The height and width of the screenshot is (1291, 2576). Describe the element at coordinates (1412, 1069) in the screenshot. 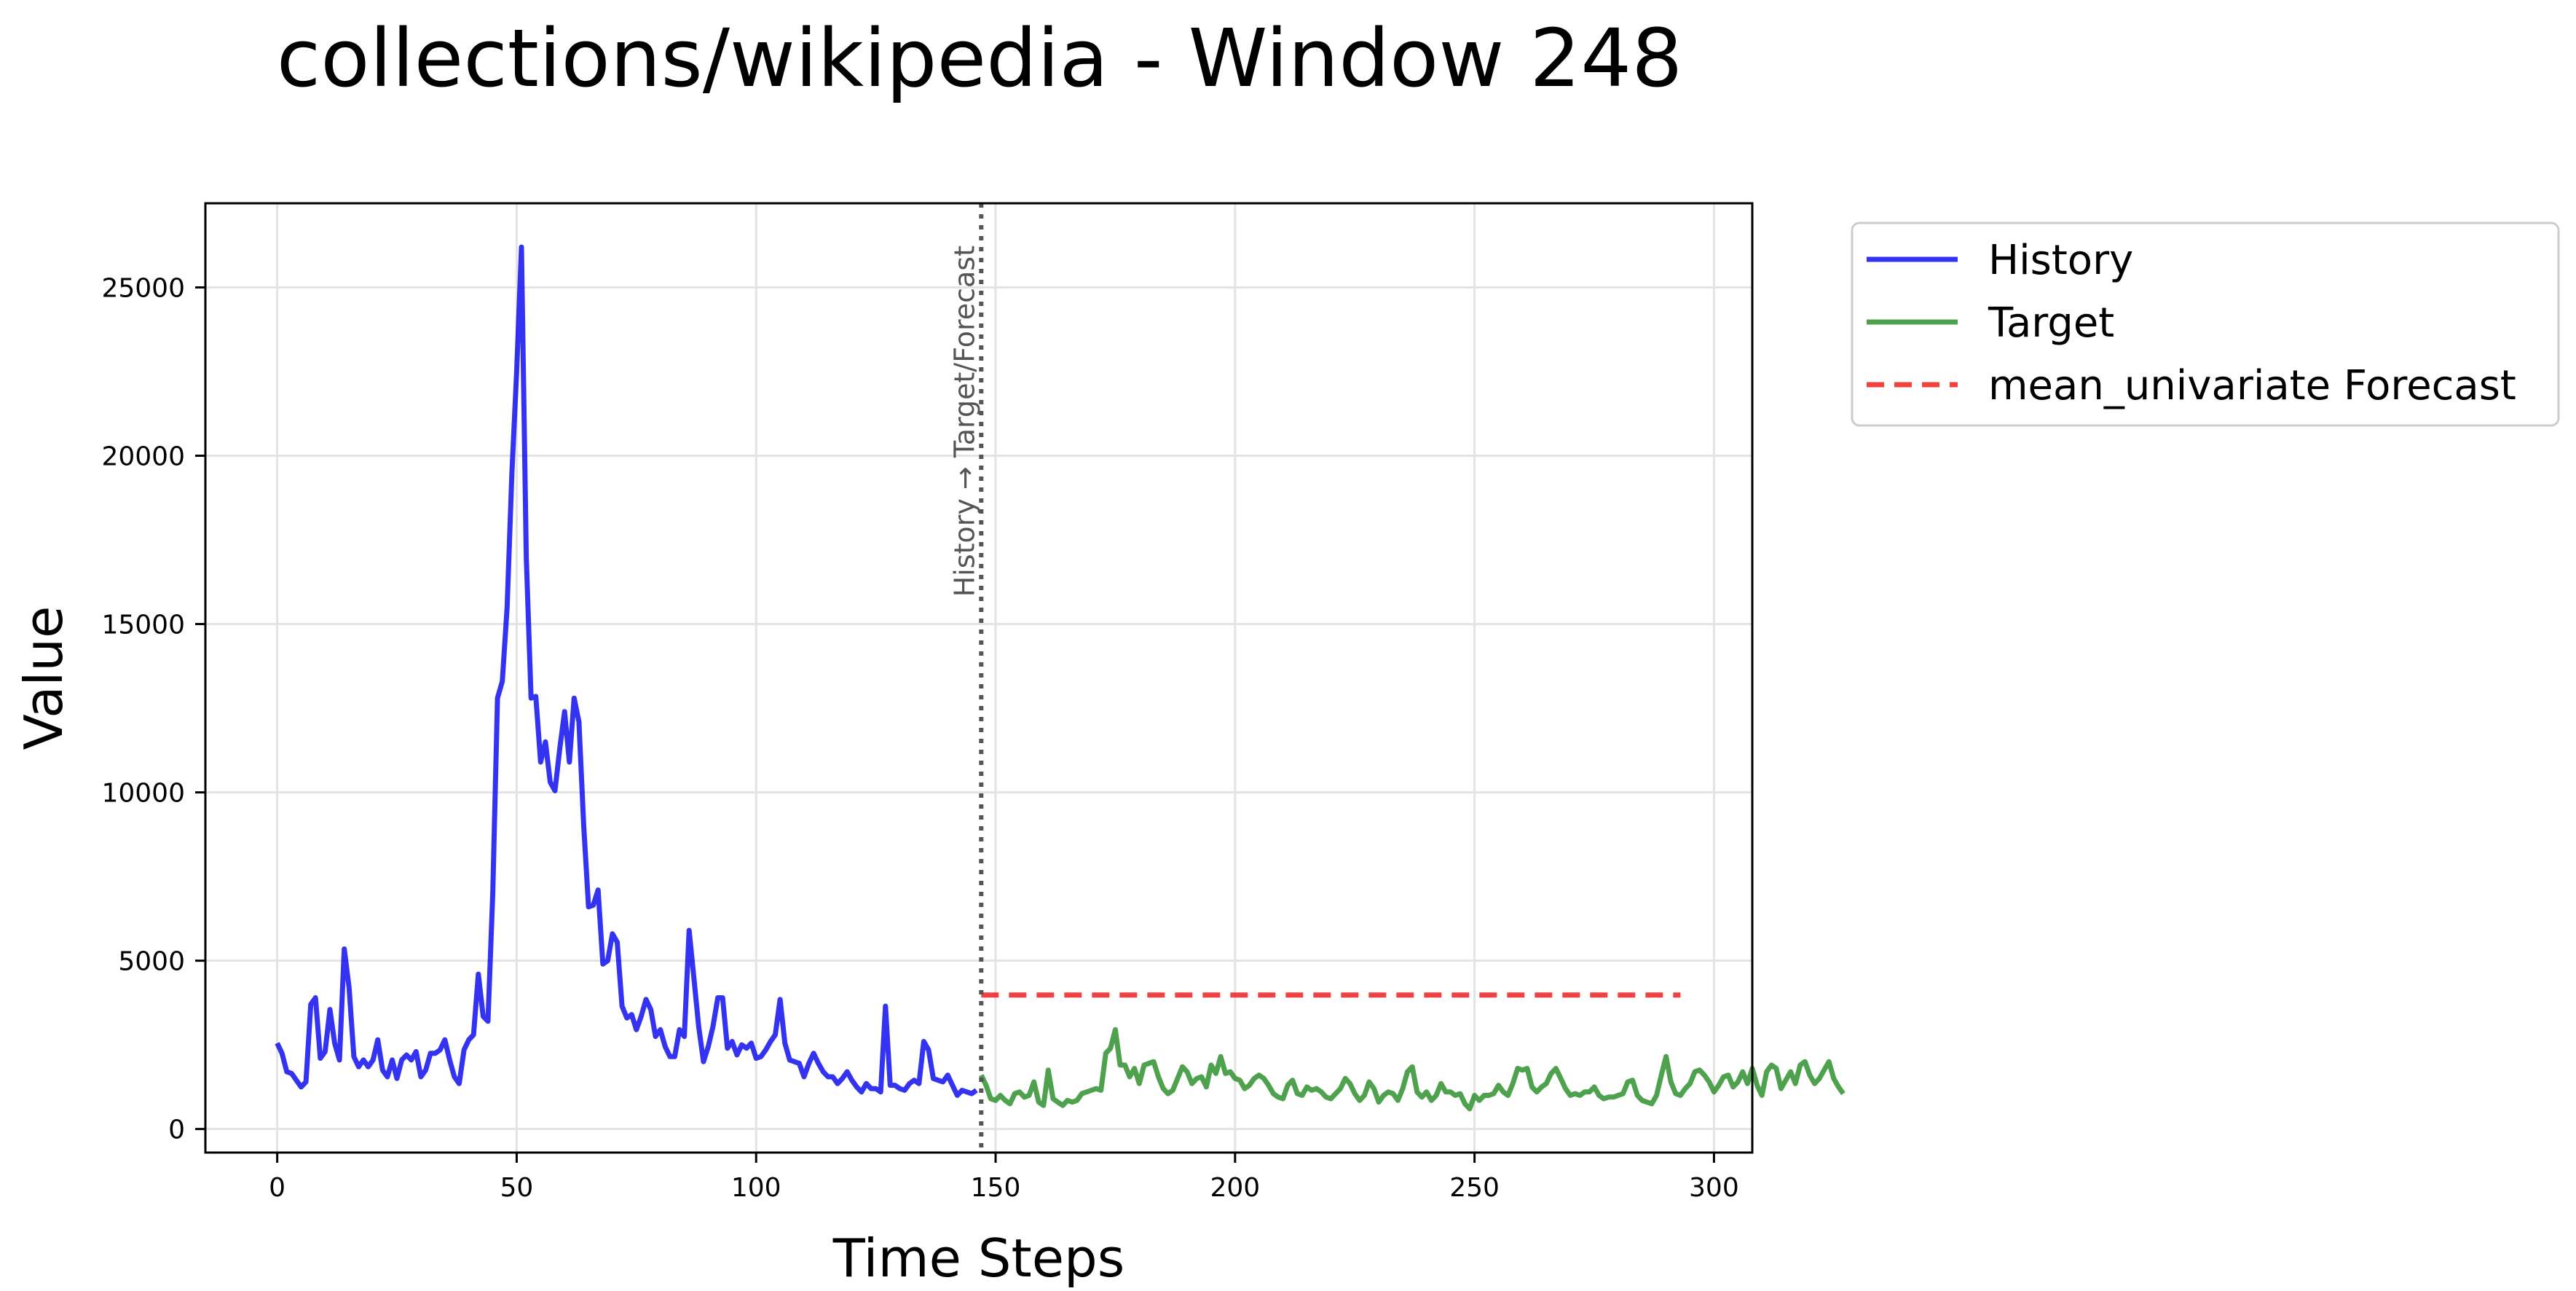

I see `series-line-target` at that location.